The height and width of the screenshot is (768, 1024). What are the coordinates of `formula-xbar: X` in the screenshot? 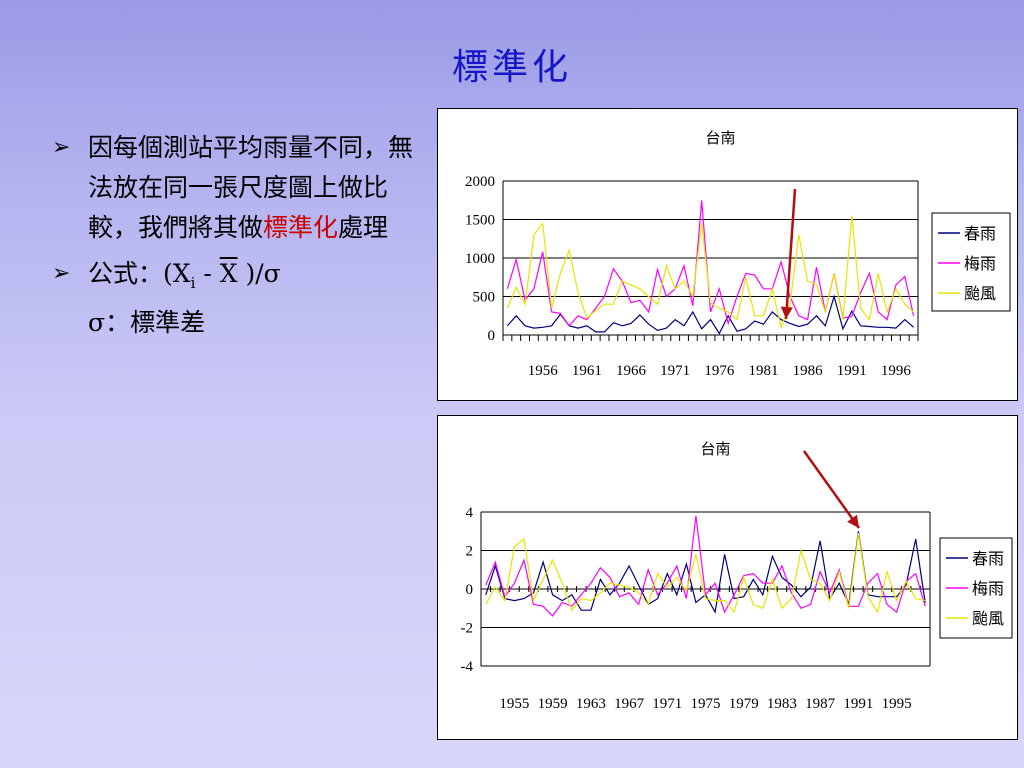 It's located at (228, 273).